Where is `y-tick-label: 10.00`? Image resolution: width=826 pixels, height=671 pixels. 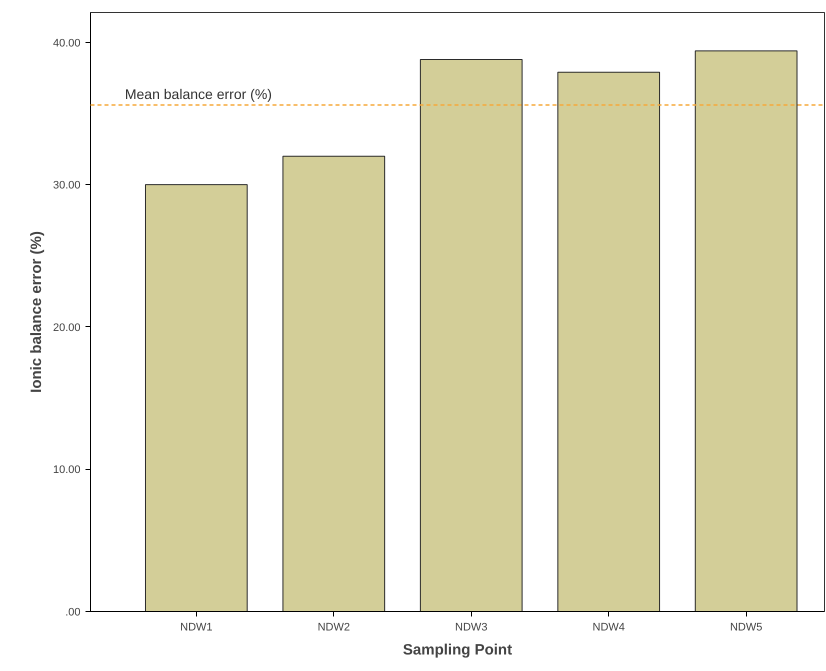 y-tick-label: 10.00 is located at coordinates (66, 470).